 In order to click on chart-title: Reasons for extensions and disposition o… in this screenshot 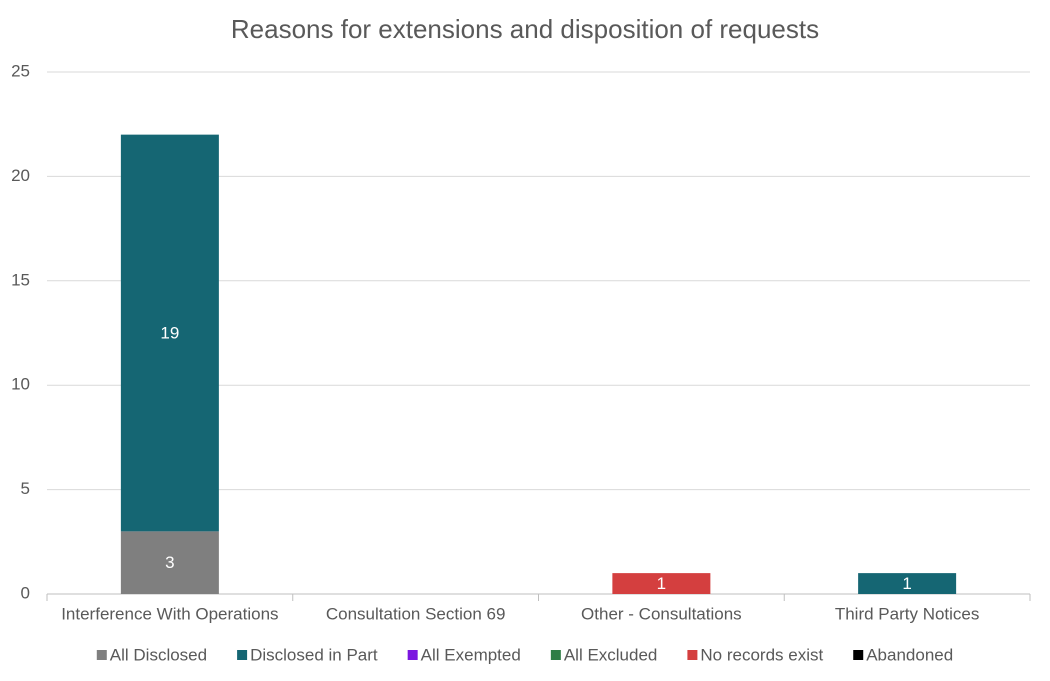, I will do `click(525, 29)`.